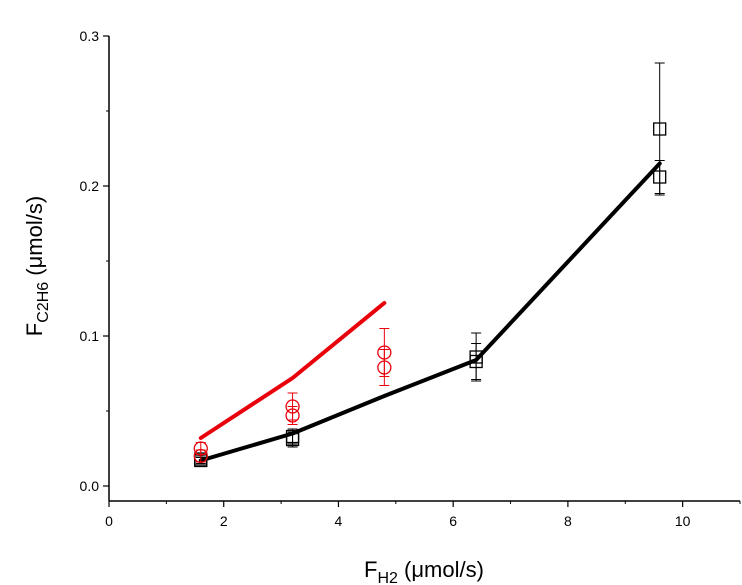 This screenshot has width=742, height=585. I want to click on x-tick-label: 10, so click(683, 521).